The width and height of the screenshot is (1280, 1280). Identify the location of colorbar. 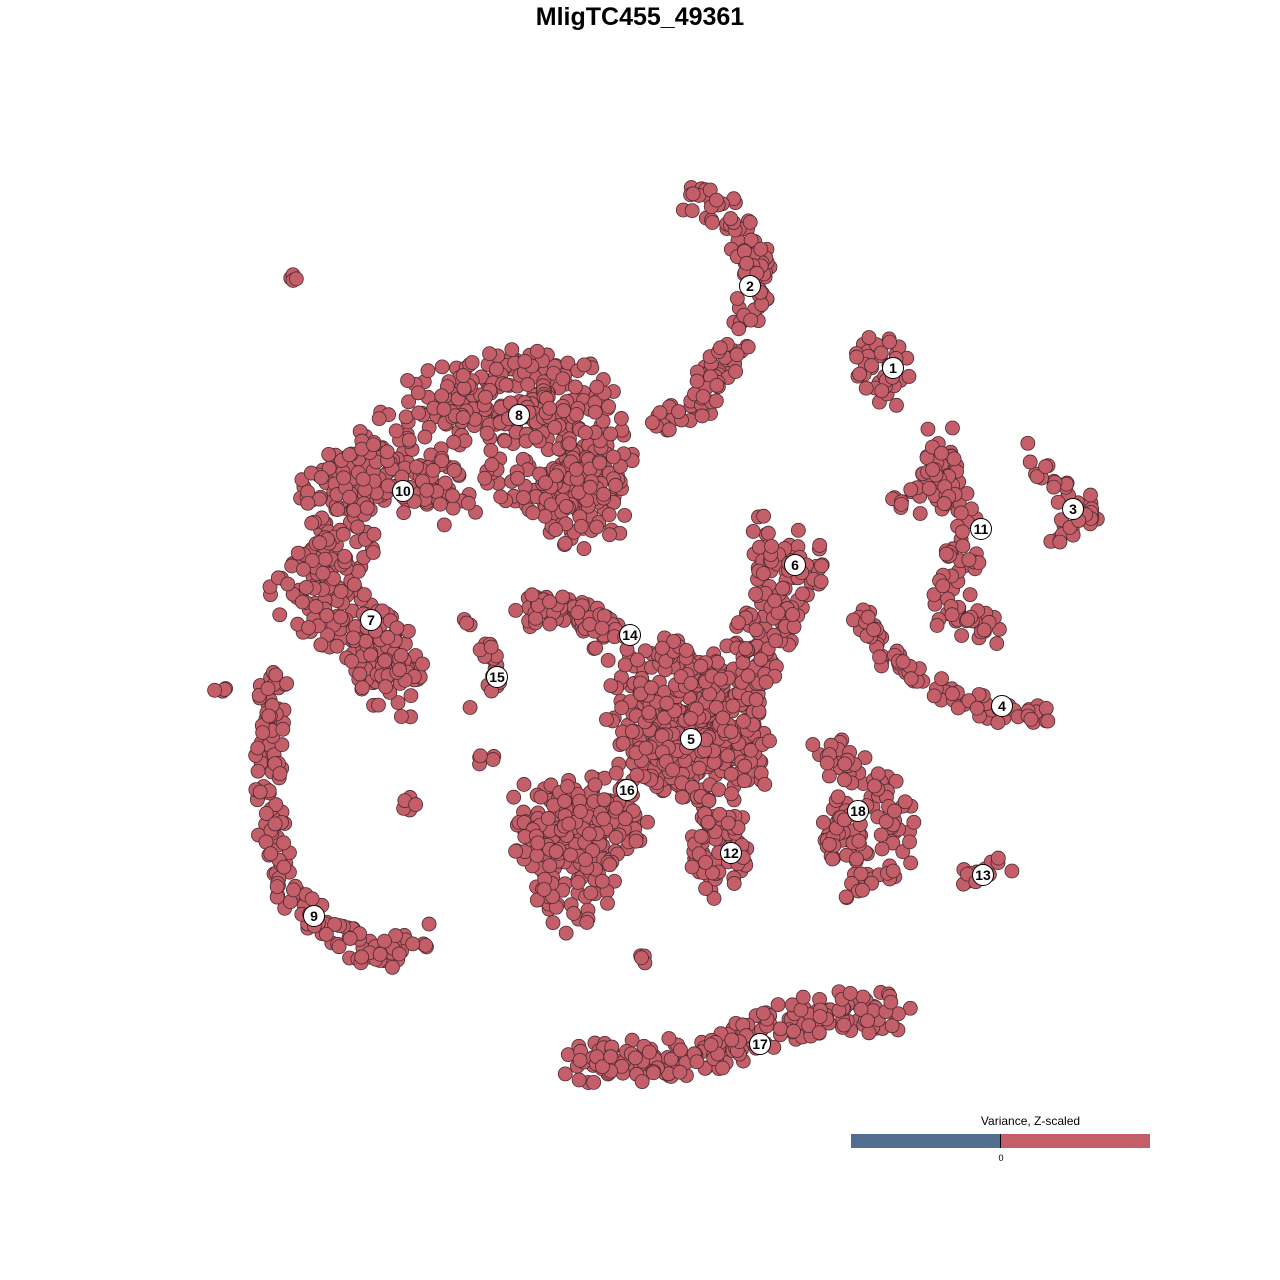
(1000, 1141).